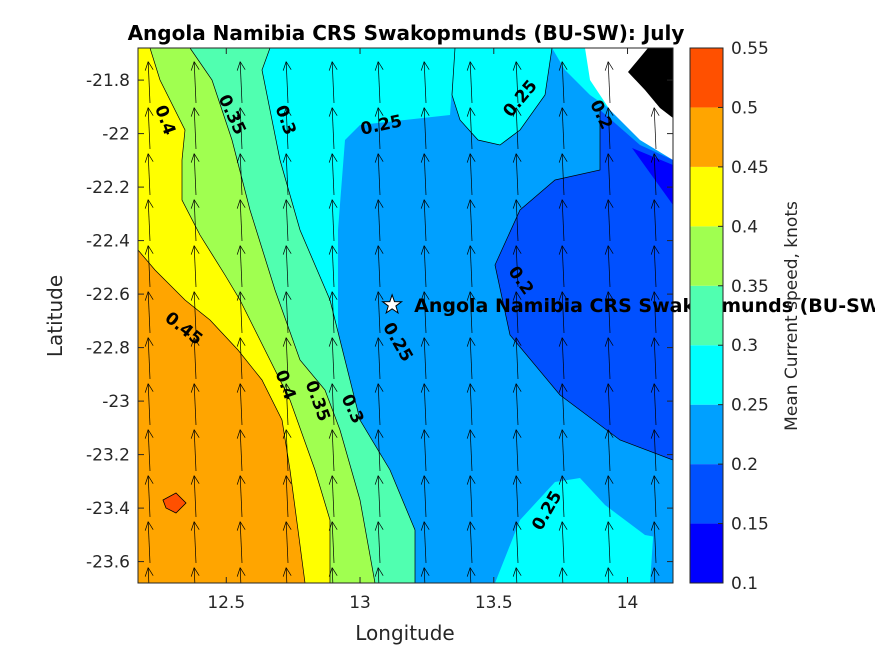 This screenshot has height=656, width=875. I want to click on x-tick-label: 12.5, so click(226, 603).